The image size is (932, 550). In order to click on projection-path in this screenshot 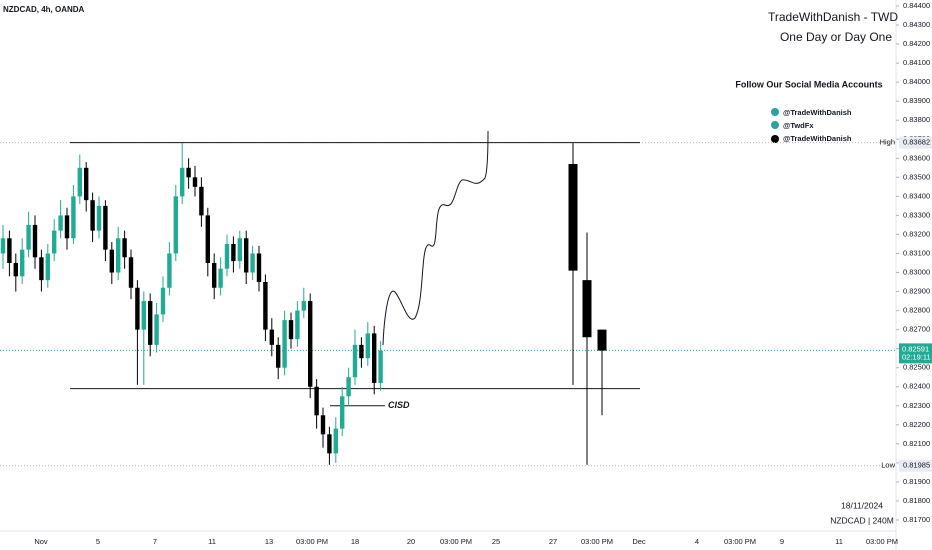, I will do `click(435, 238)`.